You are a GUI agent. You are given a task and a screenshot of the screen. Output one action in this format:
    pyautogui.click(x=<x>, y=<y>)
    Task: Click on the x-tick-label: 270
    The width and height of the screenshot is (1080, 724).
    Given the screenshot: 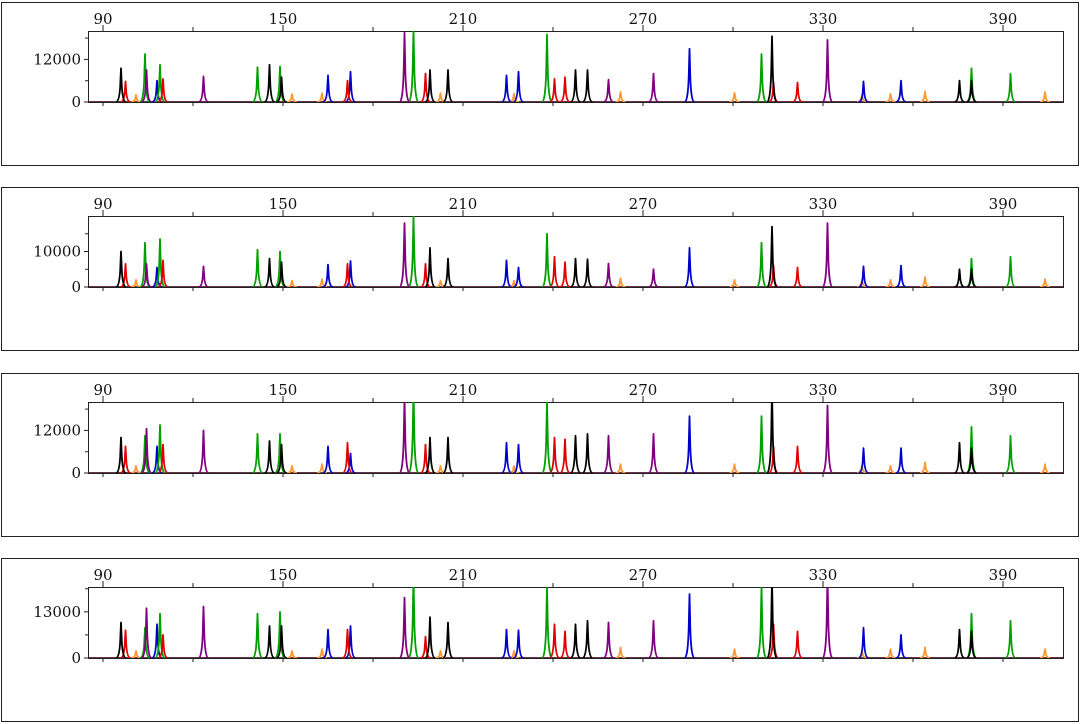 What is the action you would take?
    pyautogui.click(x=643, y=390)
    